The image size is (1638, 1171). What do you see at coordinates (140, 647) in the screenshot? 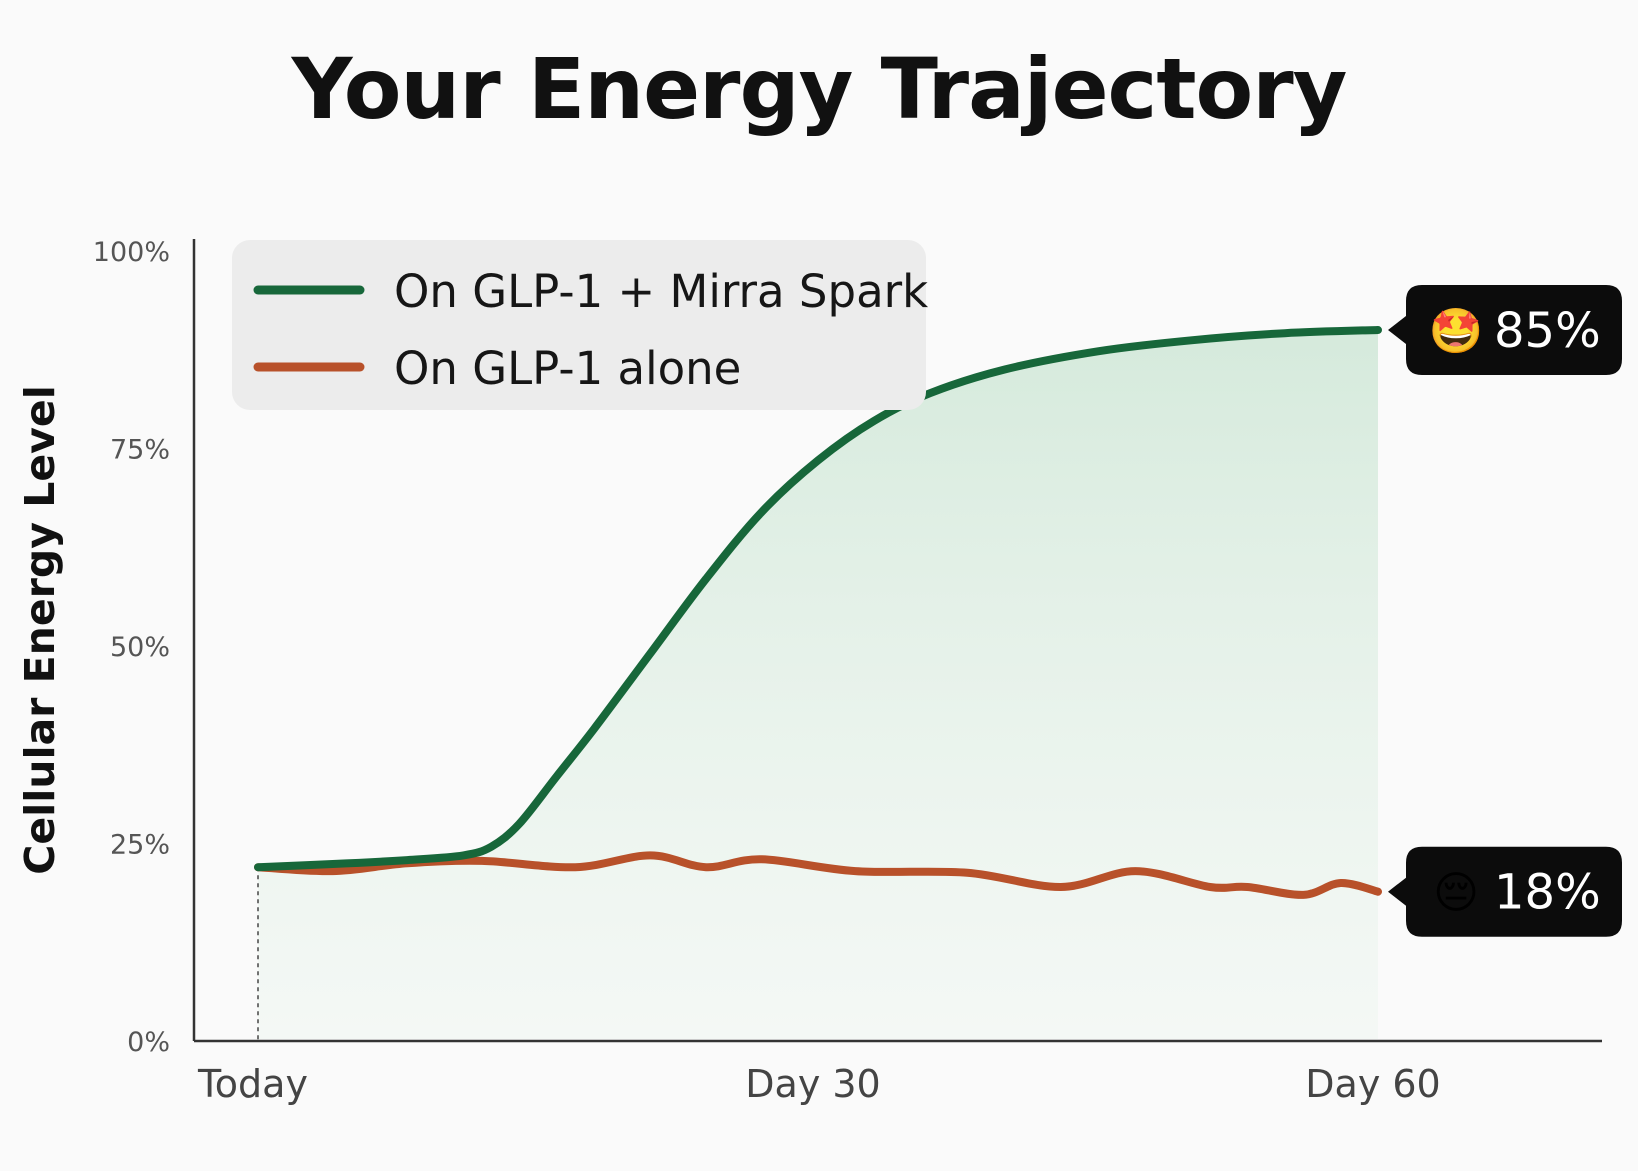
I see `y-tick-label: 50%` at bounding box center [140, 647].